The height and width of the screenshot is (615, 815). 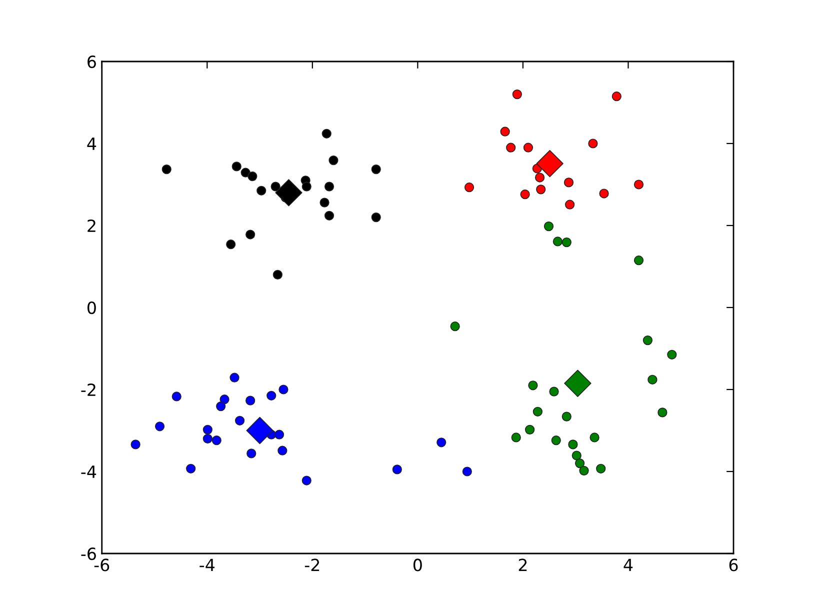 I want to click on y-tick-label: -2, so click(x=88, y=389).